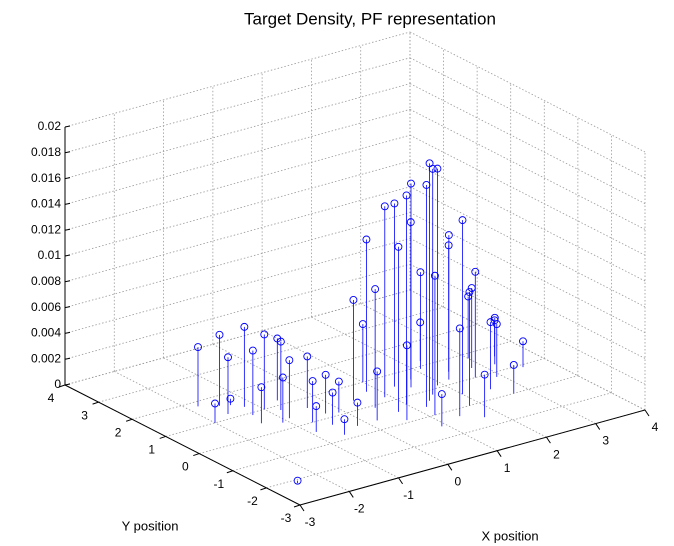  I want to click on y-tick-label: 2, so click(118, 432).